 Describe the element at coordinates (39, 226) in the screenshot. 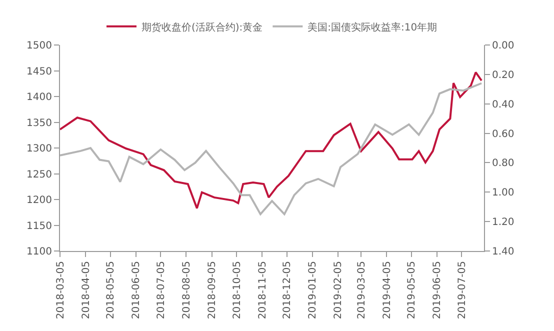

I see `y-tick-label: 1150` at that location.